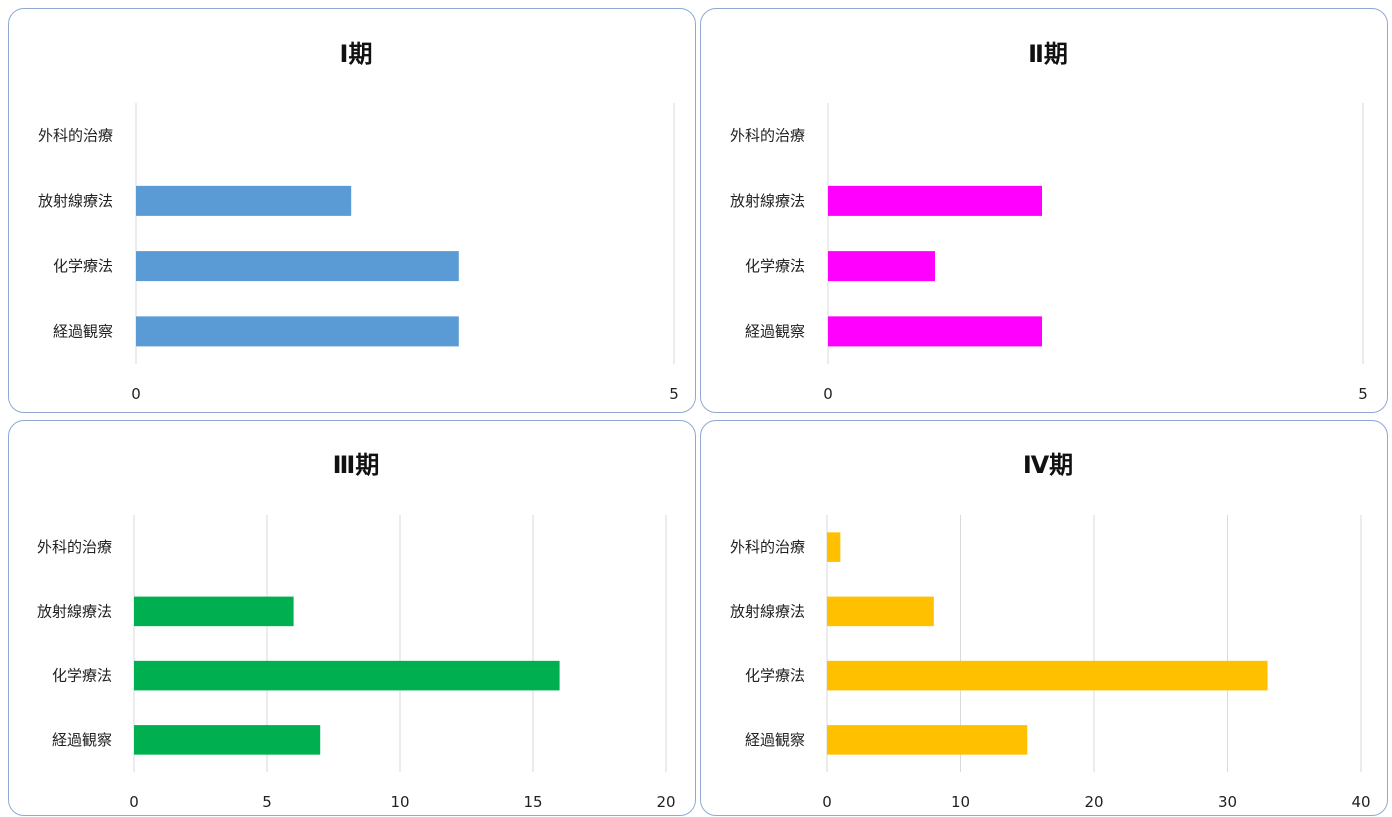  Describe the element at coordinates (1048, 54) in the screenshot. I see `chart-title: Ⅱ期` at that location.